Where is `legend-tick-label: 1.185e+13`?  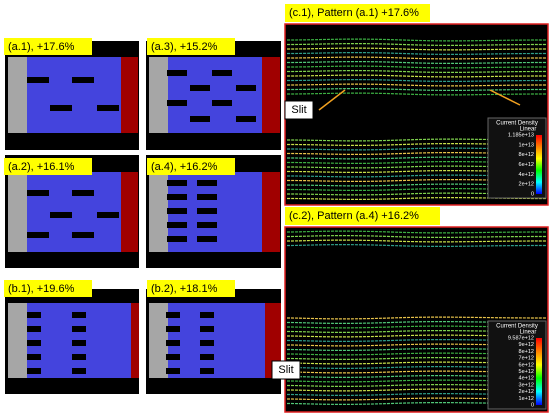 legend-tick-label: 1.185e+13 is located at coordinates (521, 135).